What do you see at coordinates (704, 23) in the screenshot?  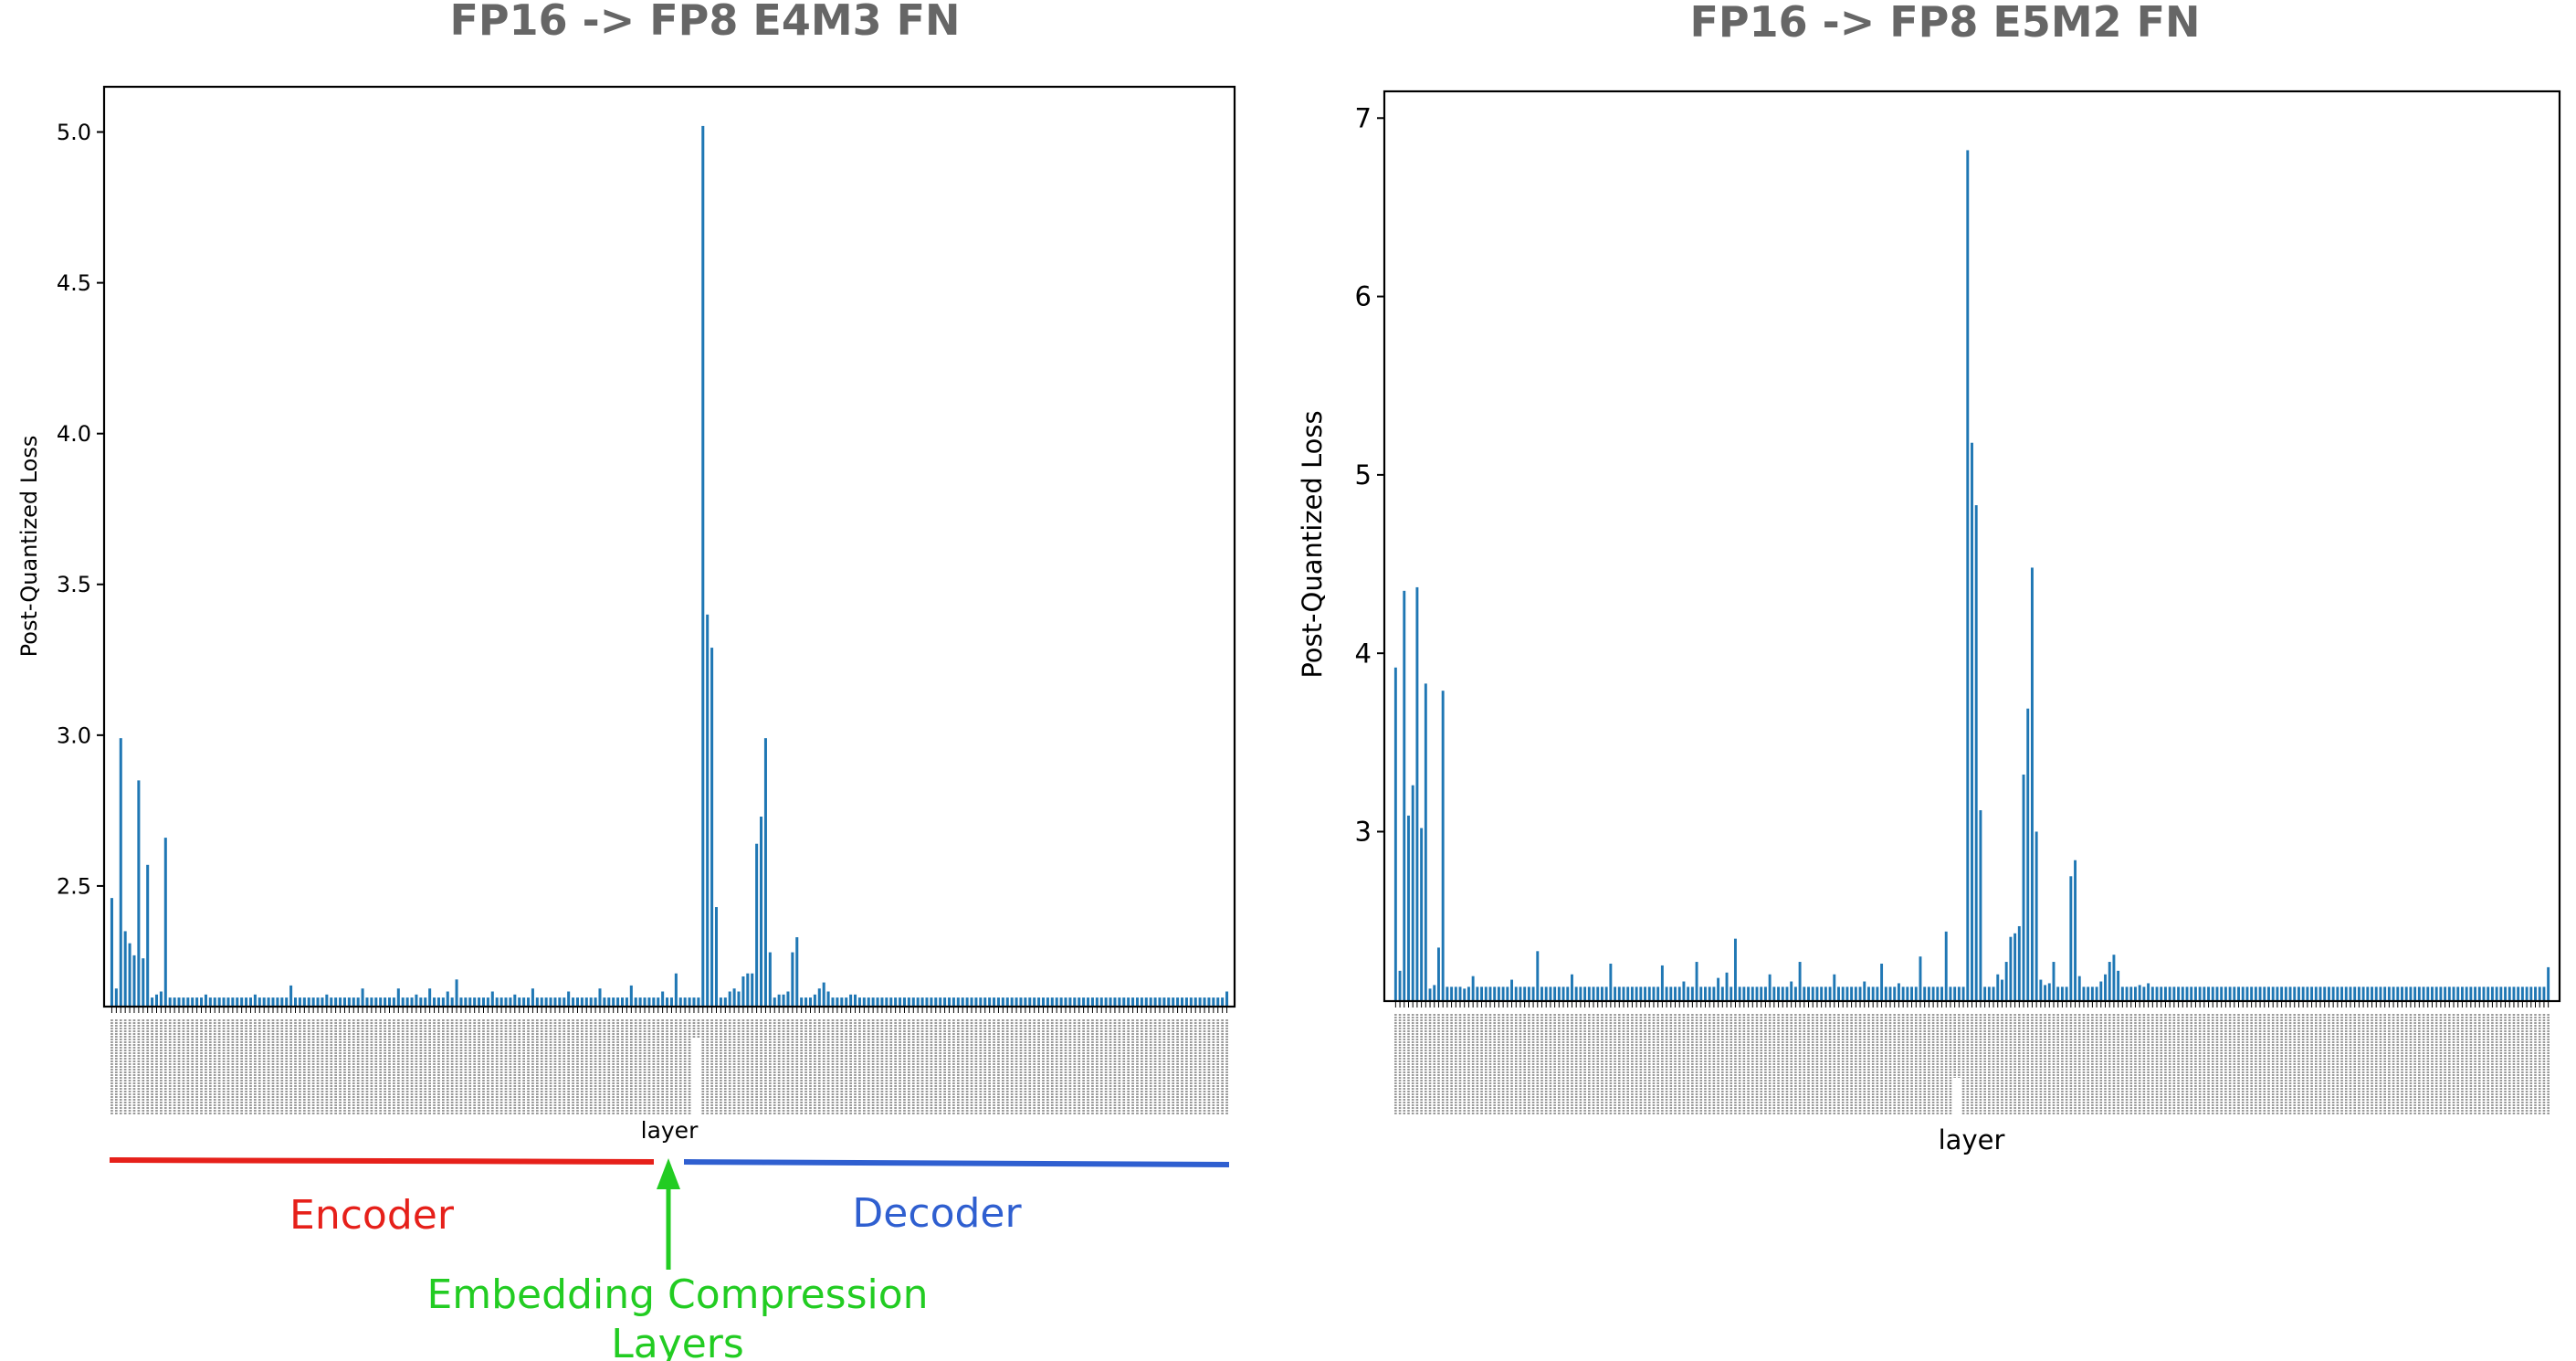 I see `chart-left-title: FP16 -> FP8 E4M3 FN` at bounding box center [704, 23].